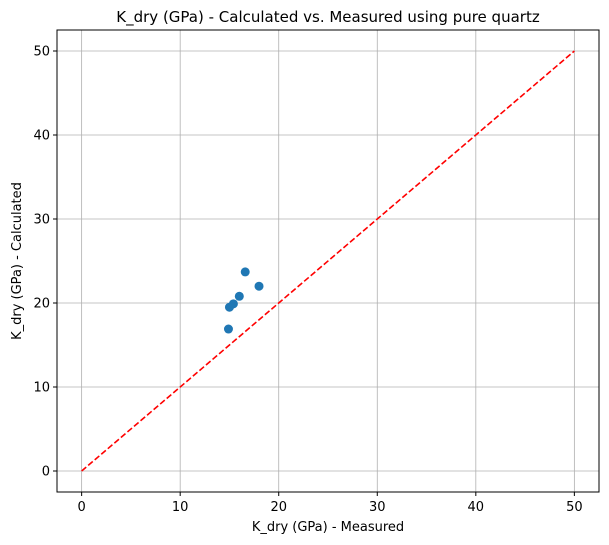 This screenshot has height=545, width=609. Describe the element at coordinates (476, 507) in the screenshot. I see `x-tick-label: 40` at that location.